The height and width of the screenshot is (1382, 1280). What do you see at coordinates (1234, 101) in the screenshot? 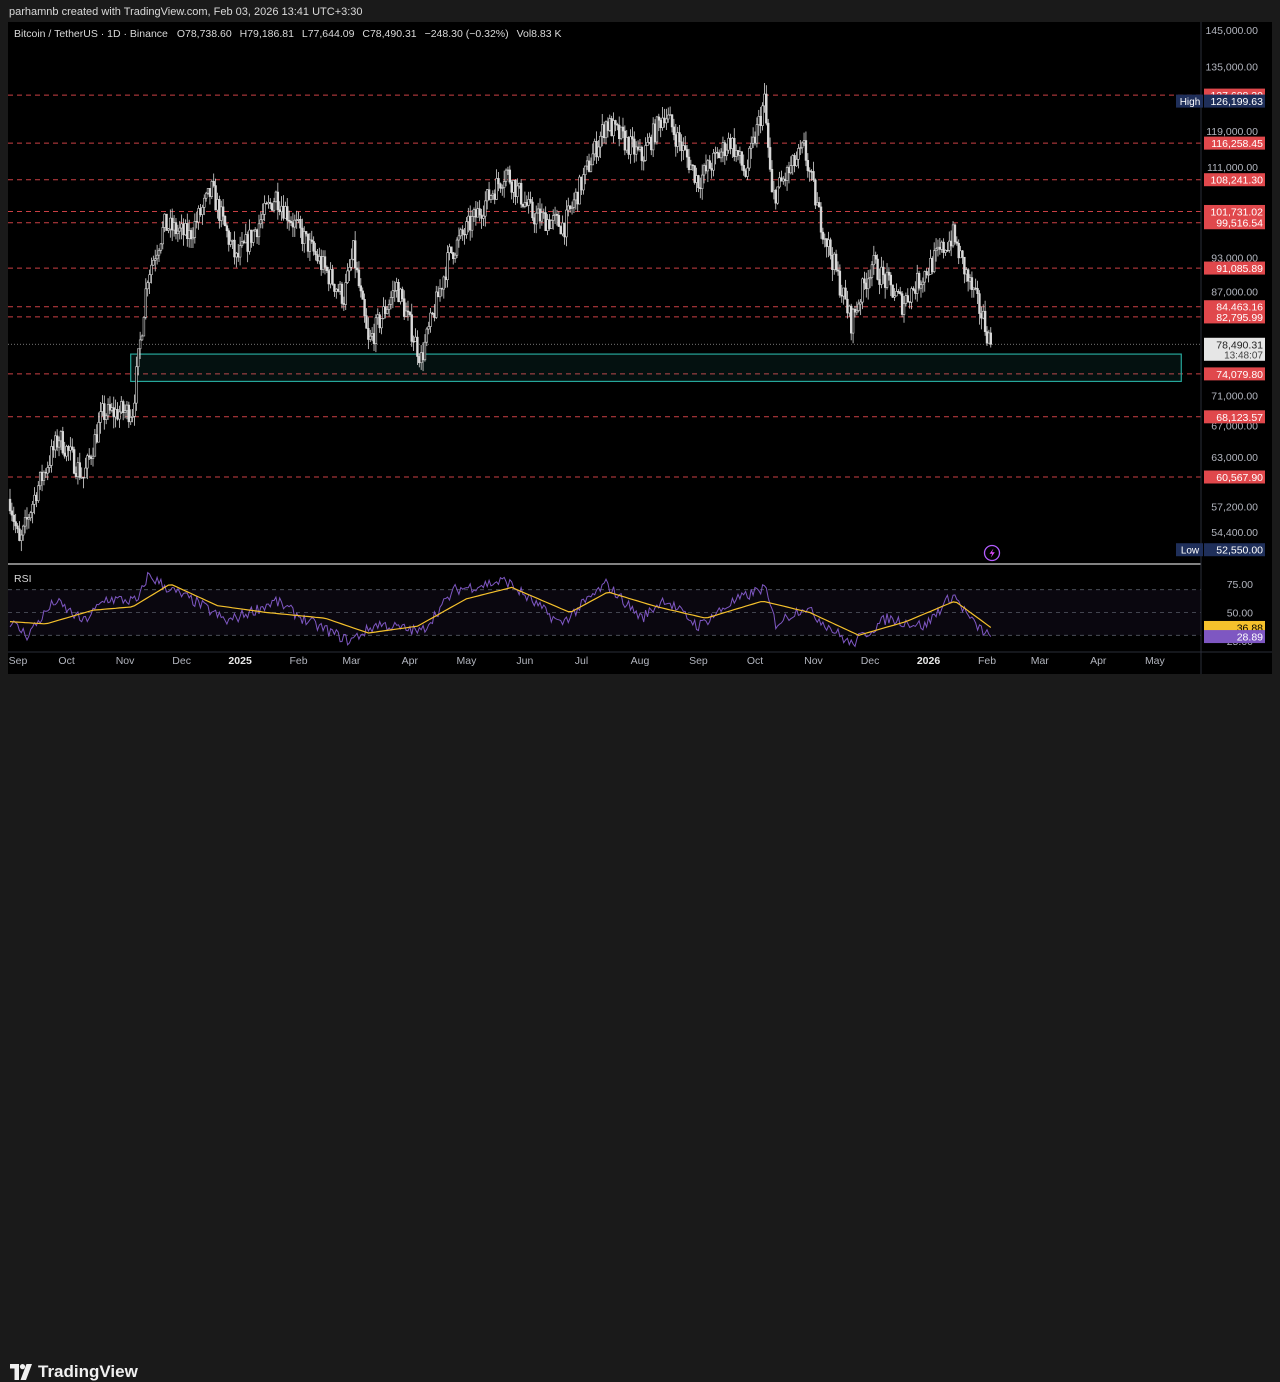
I see `extreme-price-label-bg` at bounding box center [1234, 101].